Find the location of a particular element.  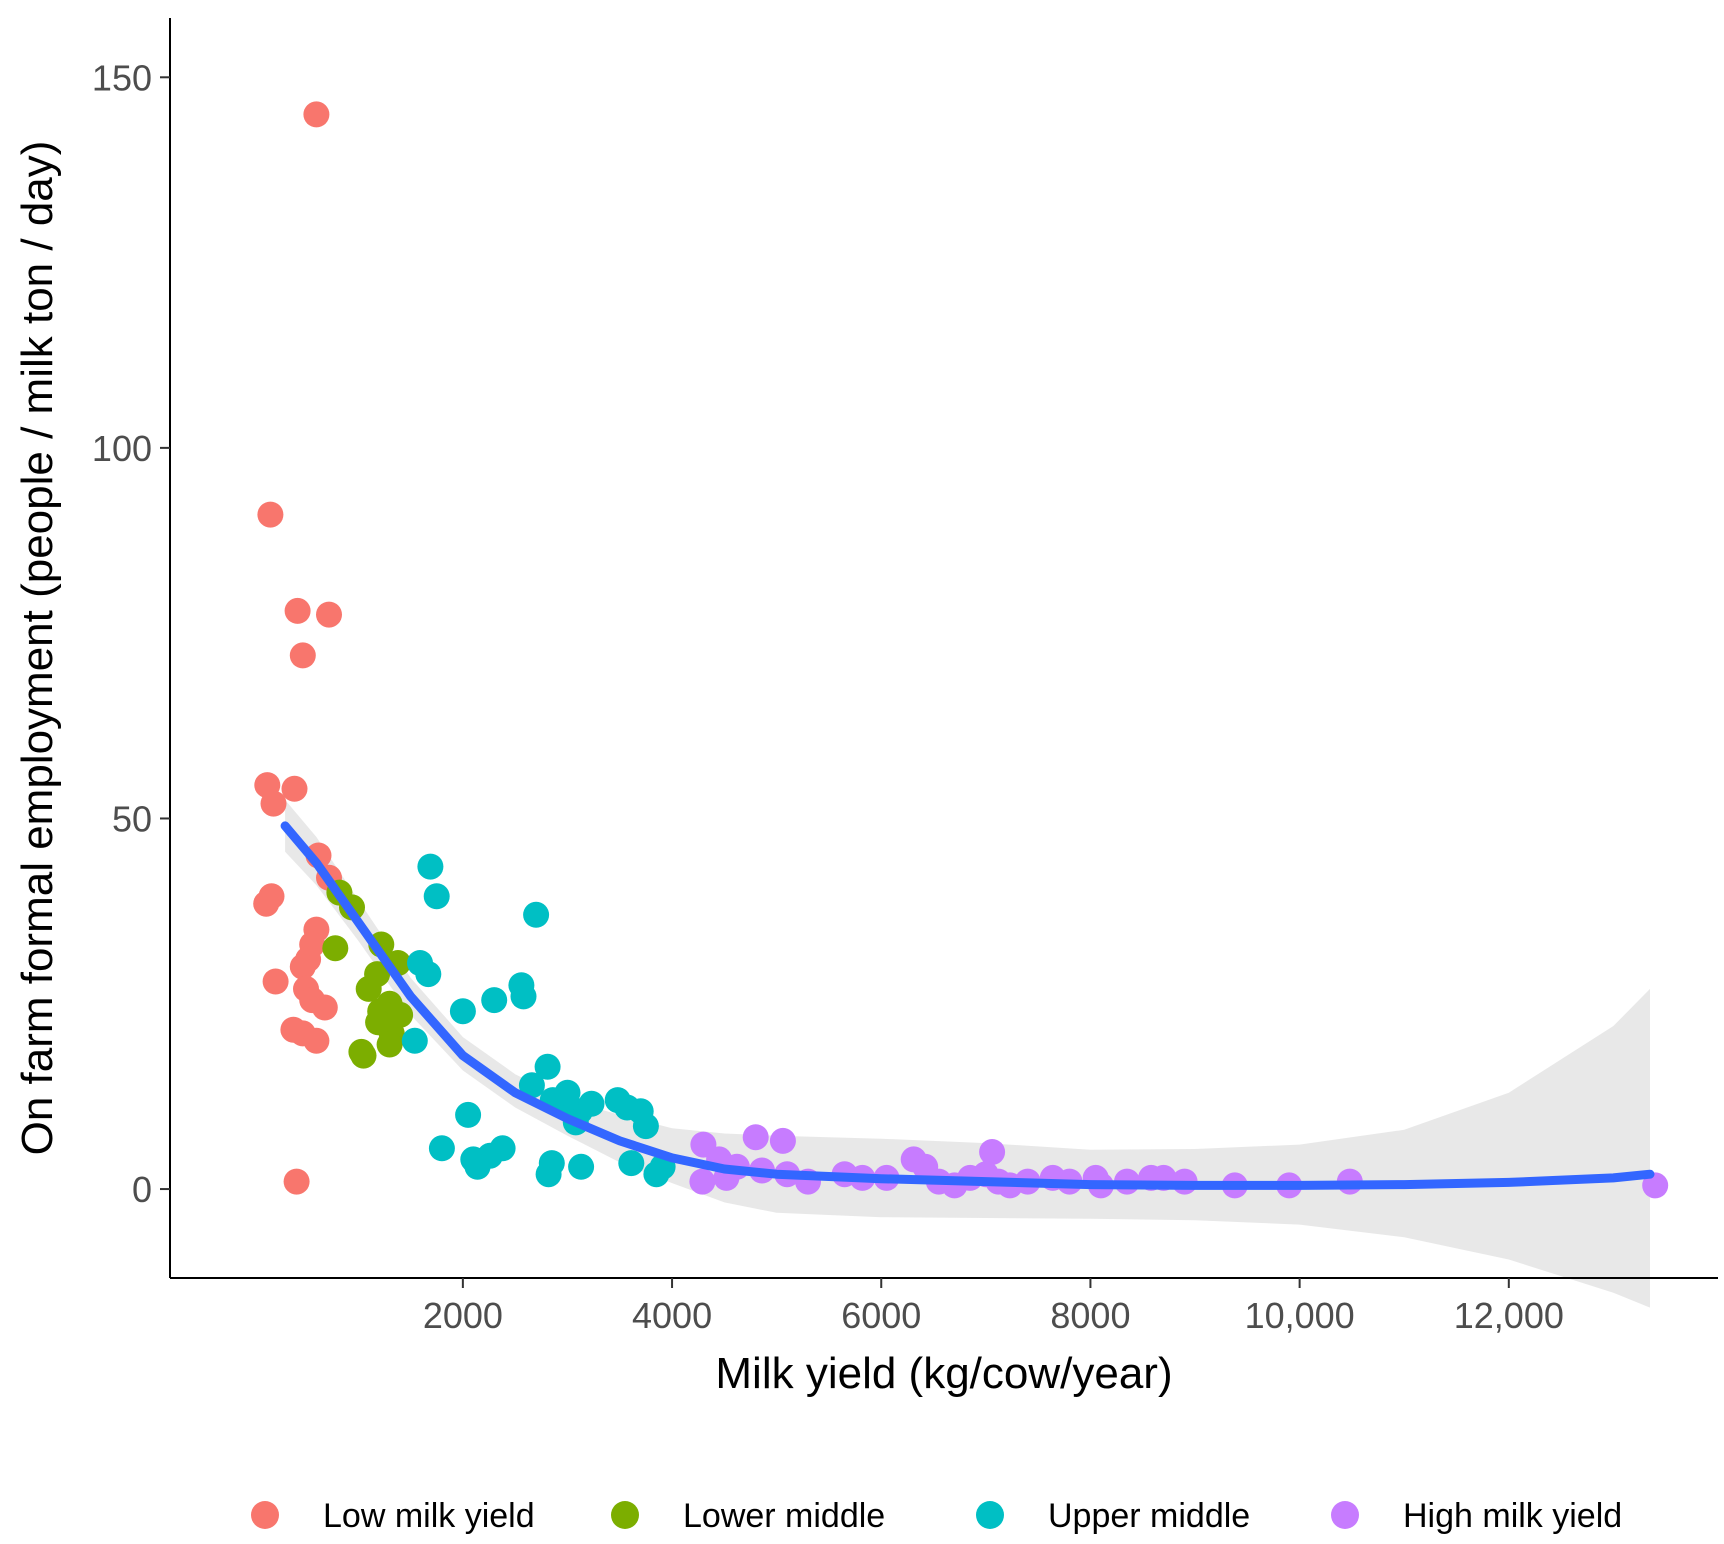

legend-label-high-milk-yield: High milk yield is located at coordinates (1512, 1516).